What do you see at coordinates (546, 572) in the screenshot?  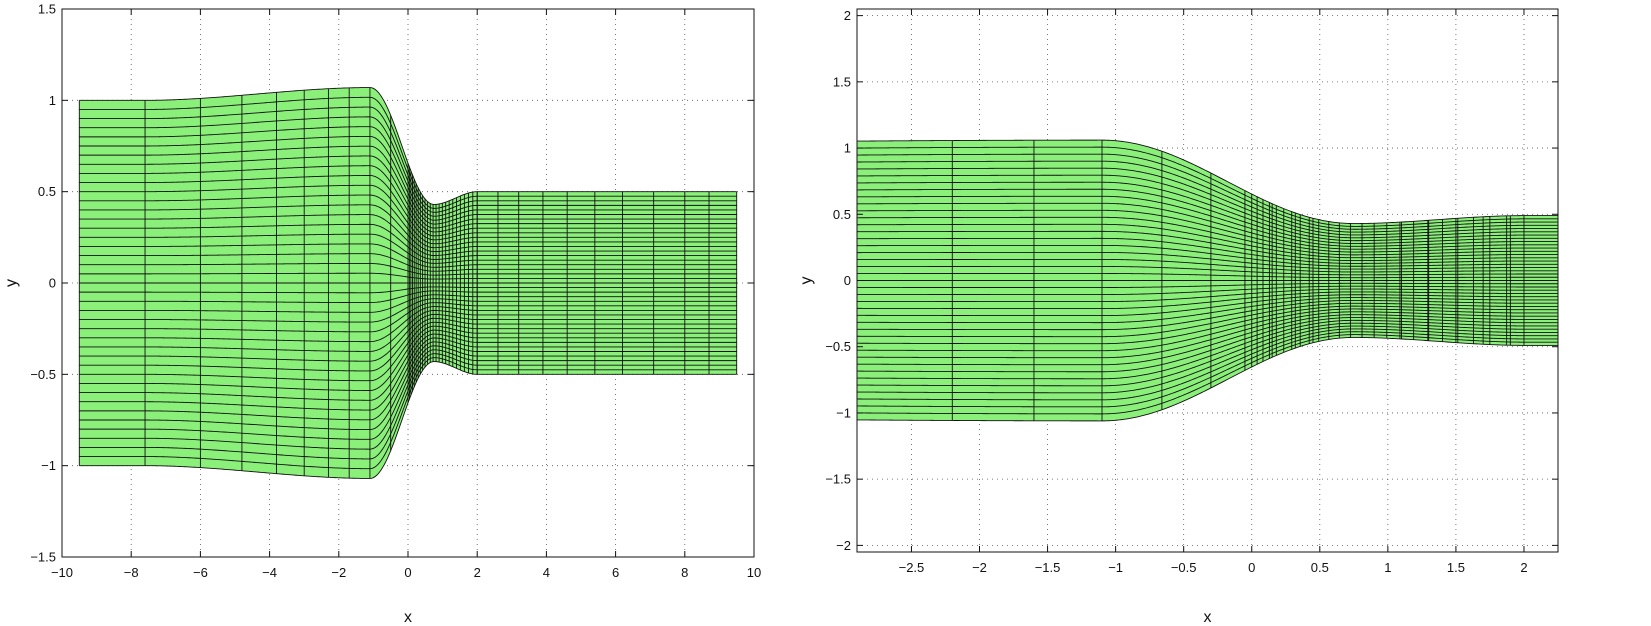 I see `x-tick-label: 4` at bounding box center [546, 572].